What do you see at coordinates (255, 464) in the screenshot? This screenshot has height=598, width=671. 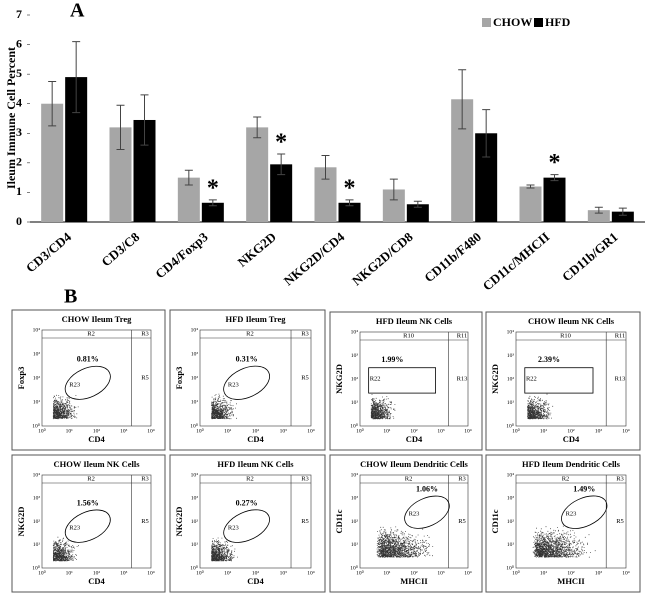 I see `plot-title: HFD Ileum NK Cells` at bounding box center [255, 464].